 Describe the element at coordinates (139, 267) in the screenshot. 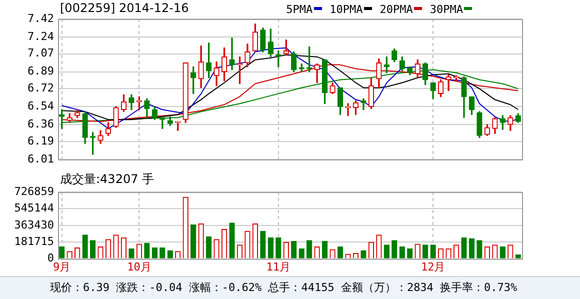

I see `x-tick-label: 10月` at that location.